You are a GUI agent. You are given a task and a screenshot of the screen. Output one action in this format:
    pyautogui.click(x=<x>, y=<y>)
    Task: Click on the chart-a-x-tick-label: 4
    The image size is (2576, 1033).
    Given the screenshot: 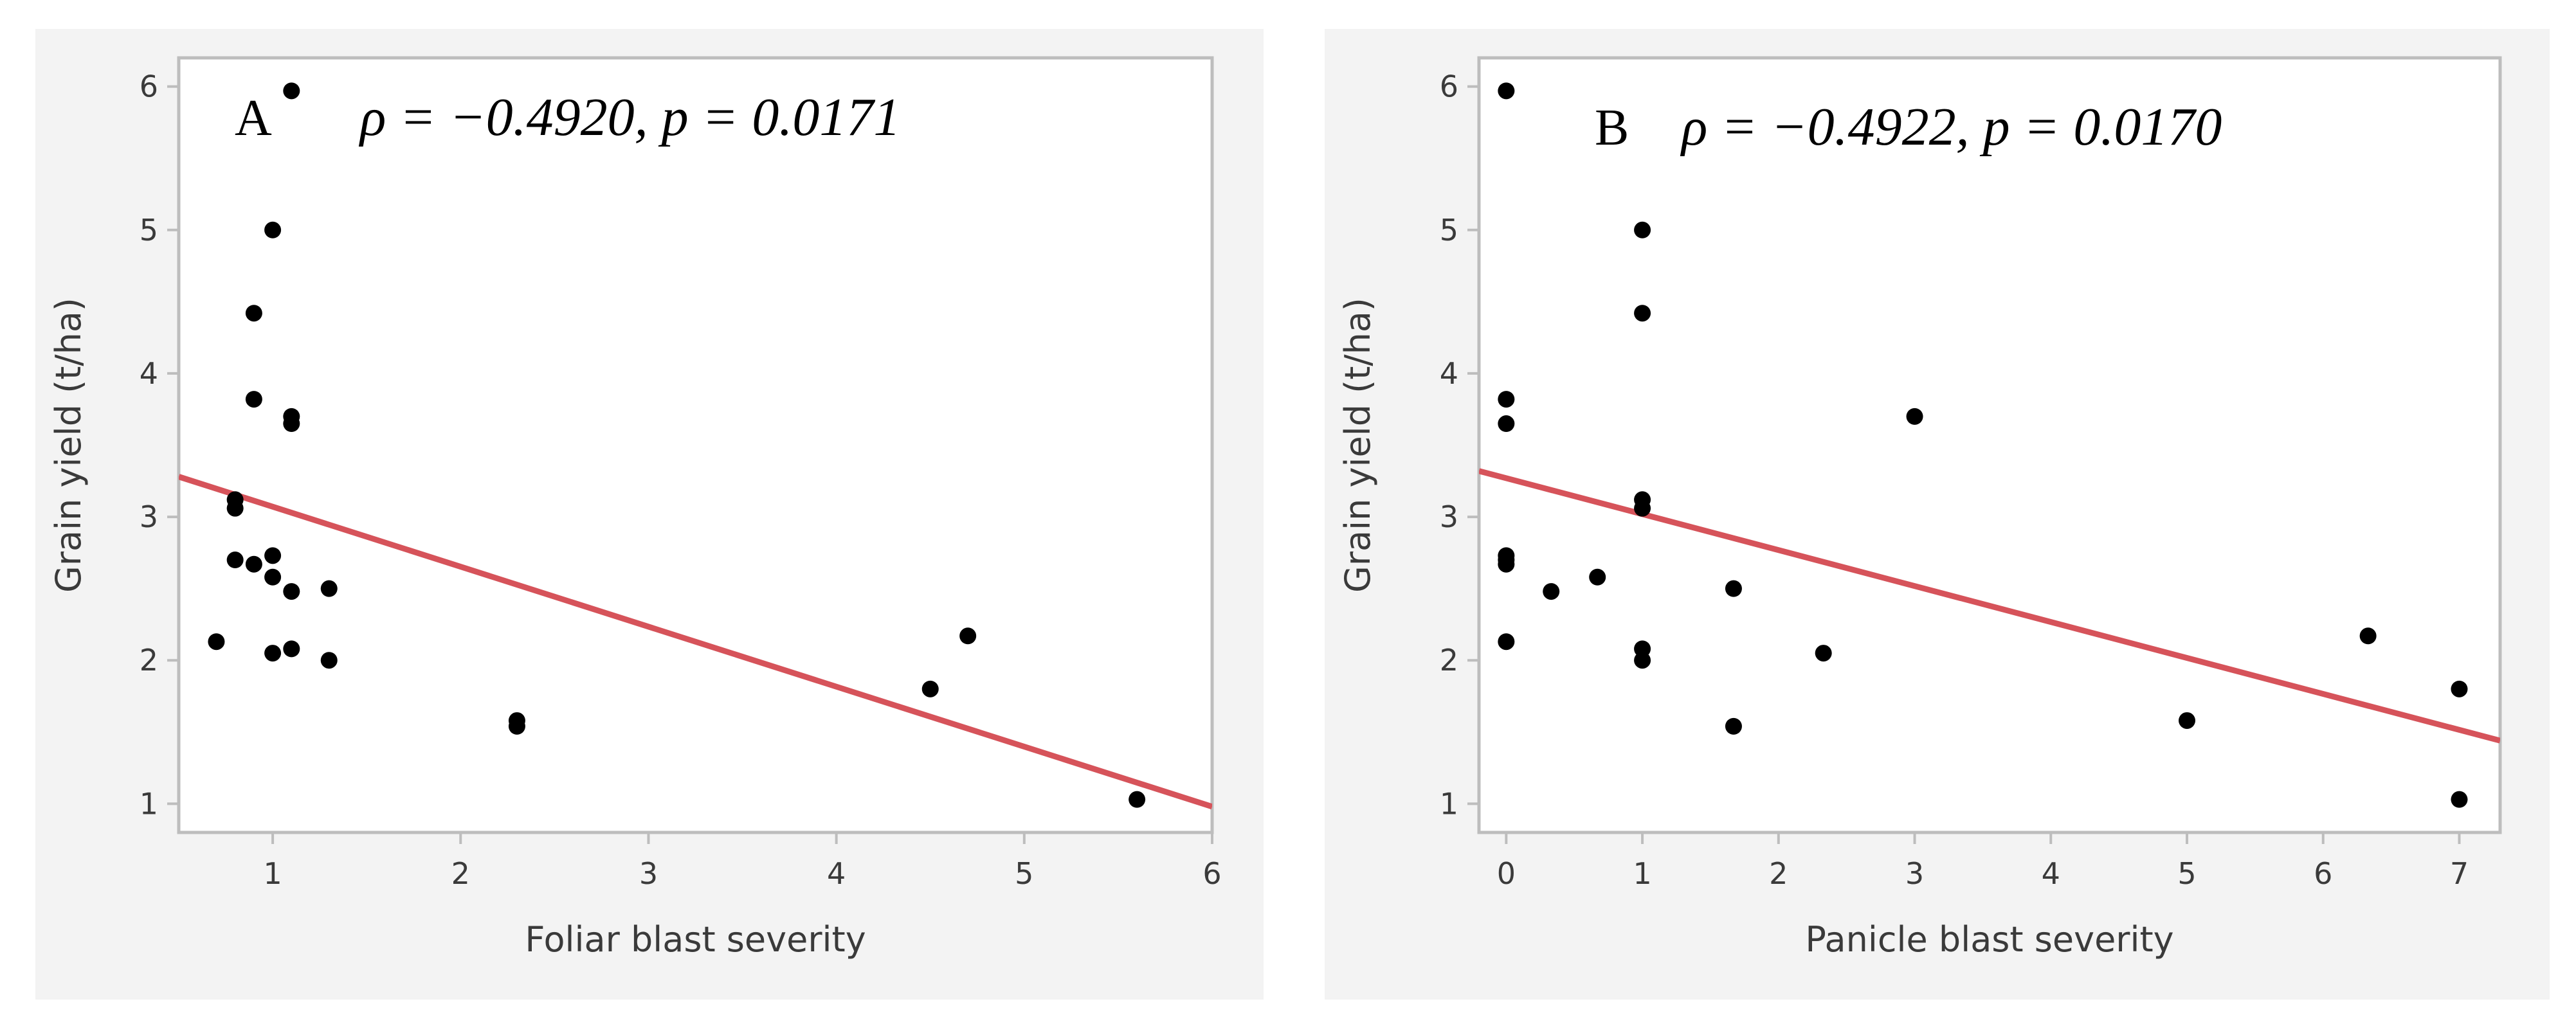 What is the action you would take?
    pyautogui.click(x=836, y=874)
    